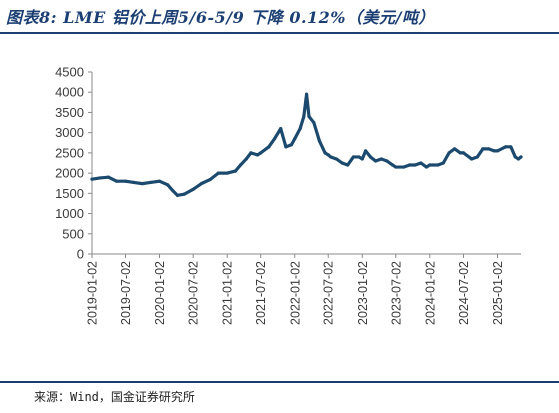 Image resolution: width=559 pixels, height=413 pixels. I want to click on footer-divider, so click(279, 382).